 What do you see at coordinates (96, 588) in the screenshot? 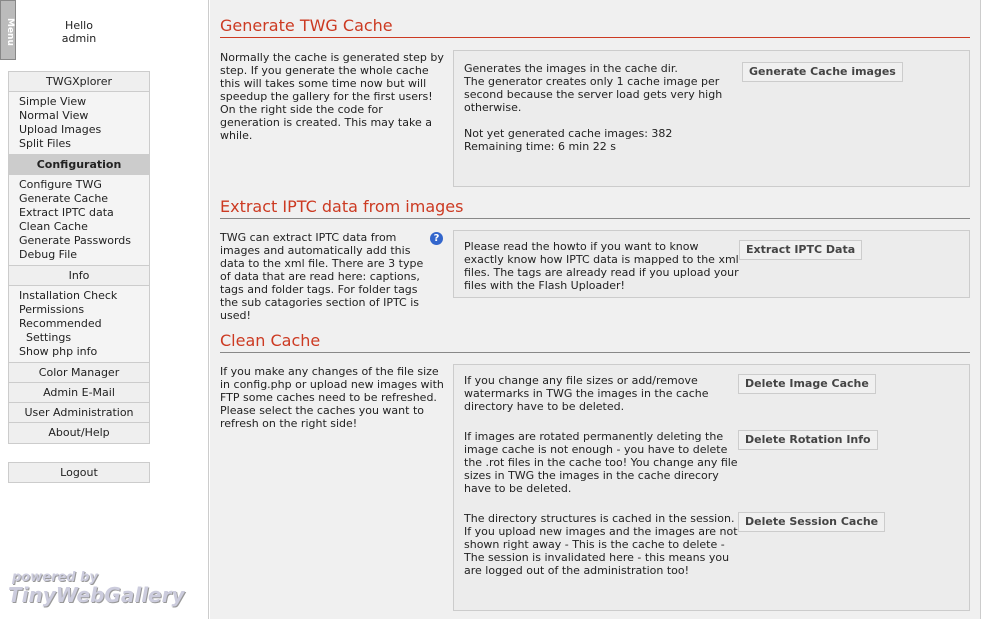
I see `tinywebgallery-logo: powered by TinyWebGallery` at bounding box center [96, 588].